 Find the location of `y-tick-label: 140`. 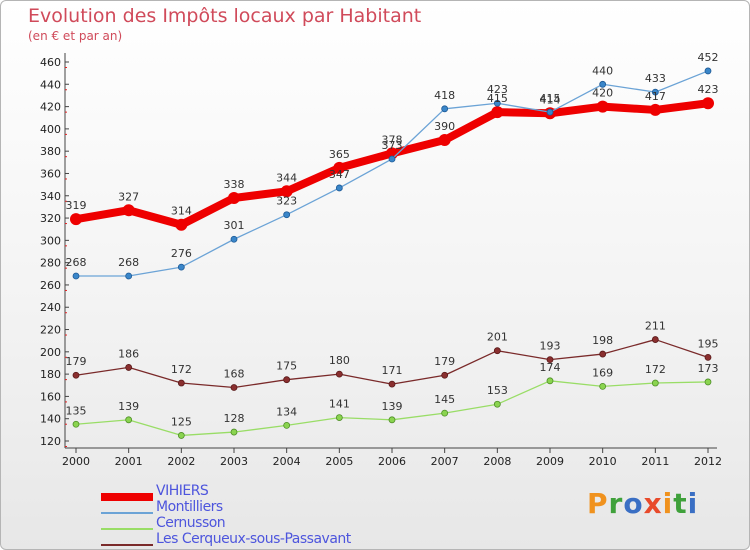

y-tick-label: 140 is located at coordinates (50, 419).